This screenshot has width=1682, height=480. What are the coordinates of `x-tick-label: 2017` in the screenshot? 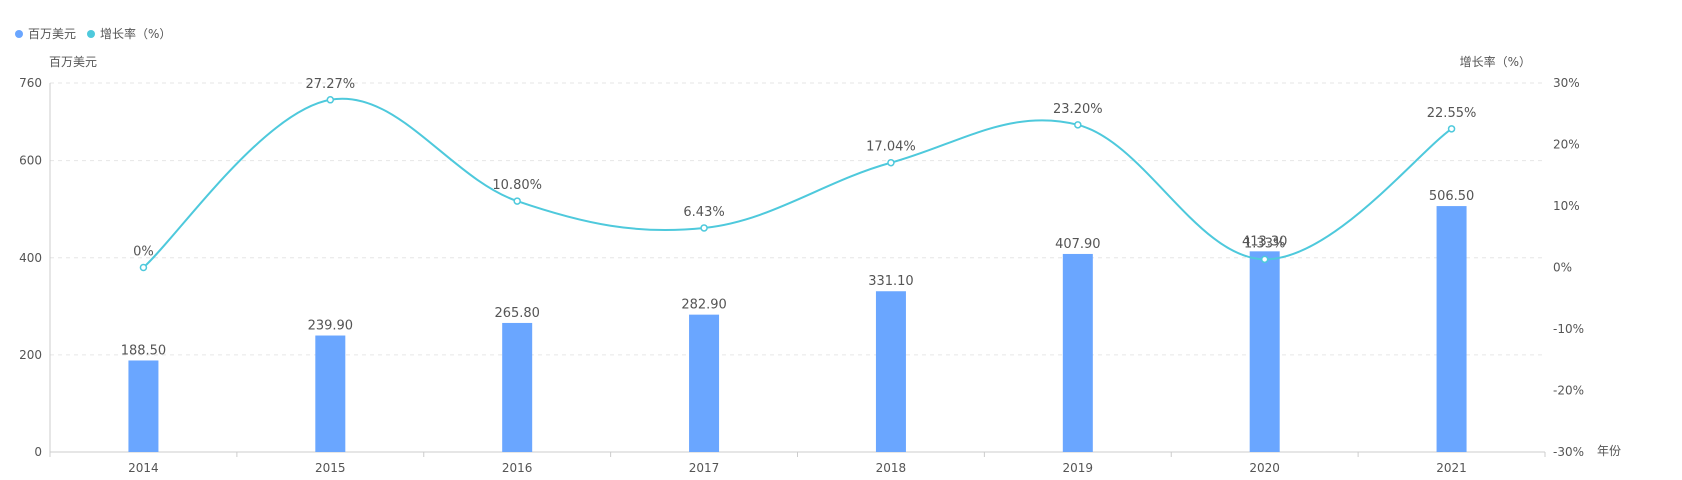 It's located at (704, 468).